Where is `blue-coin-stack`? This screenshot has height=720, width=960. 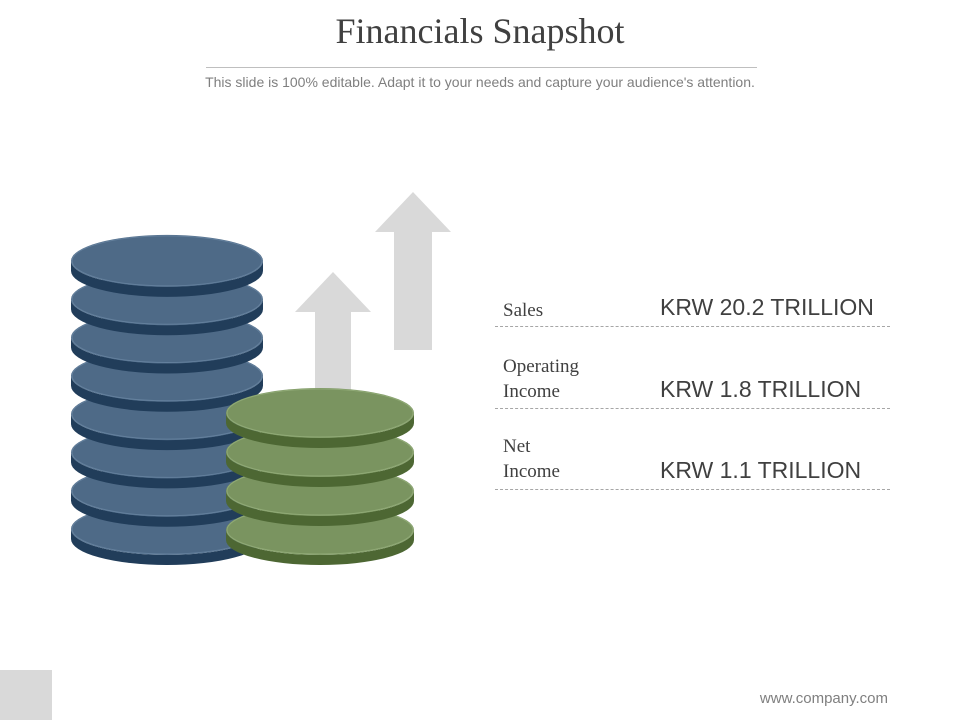 blue-coin-stack is located at coordinates (167, 399).